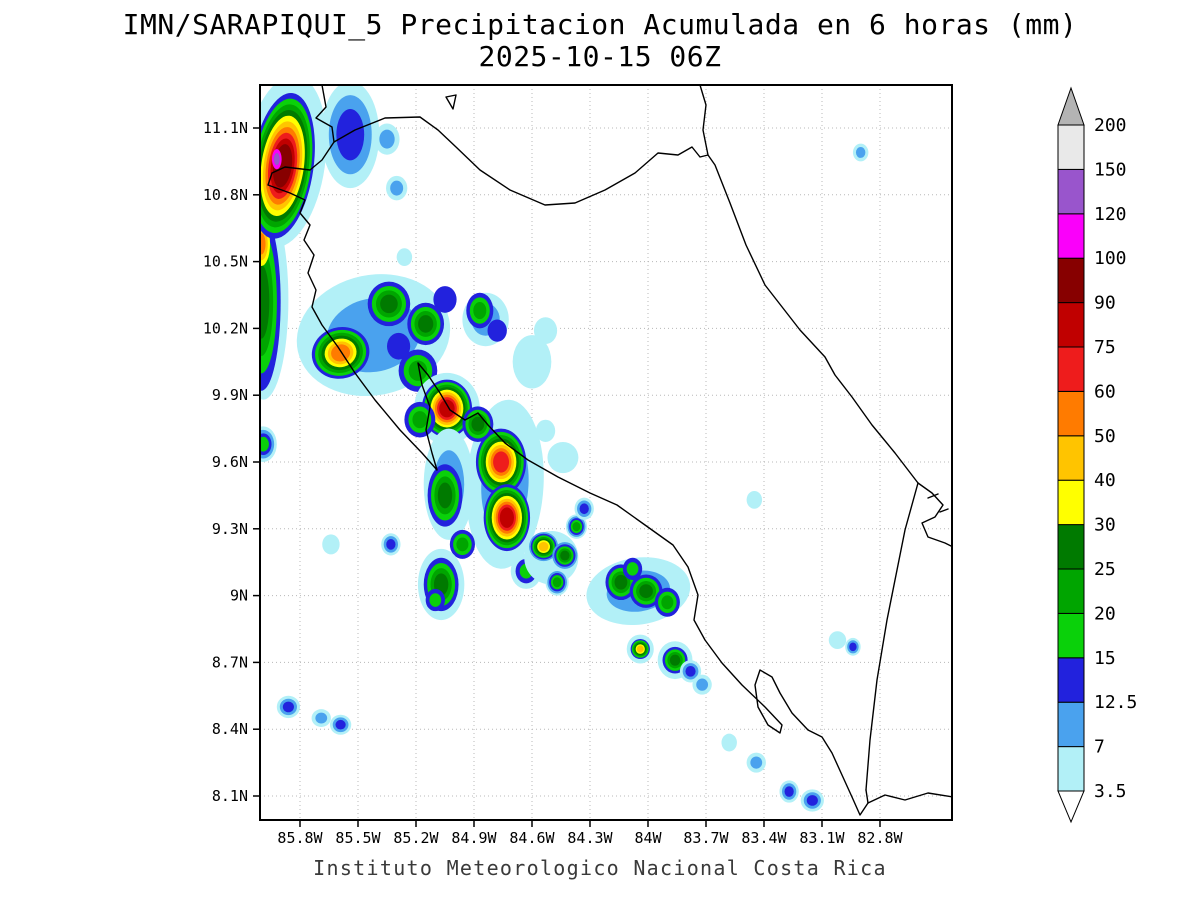 The image size is (1200, 900). What do you see at coordinates (230, 796) in the screenshot?
I see `y-tick-label: 8.1N` at bounding box center [230, 796].